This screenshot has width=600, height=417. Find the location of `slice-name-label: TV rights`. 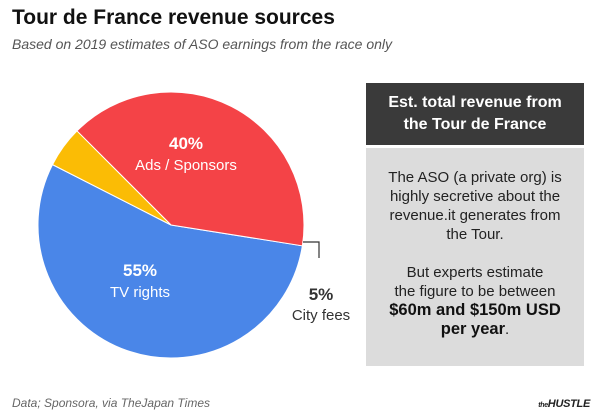

slice-name-label: TV rights is located at coordinates (140, 292).